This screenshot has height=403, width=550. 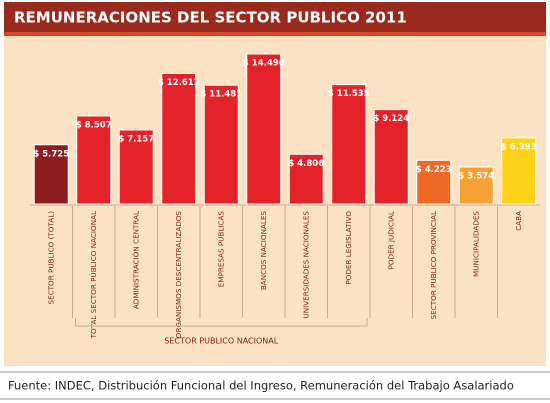 What do you see at coordinates (210, 18) in the screenshot?
I see `chart-title: REMUNERACIONES DEL SECTOR PUBLICO 2011` at bounding box center [210, 18].